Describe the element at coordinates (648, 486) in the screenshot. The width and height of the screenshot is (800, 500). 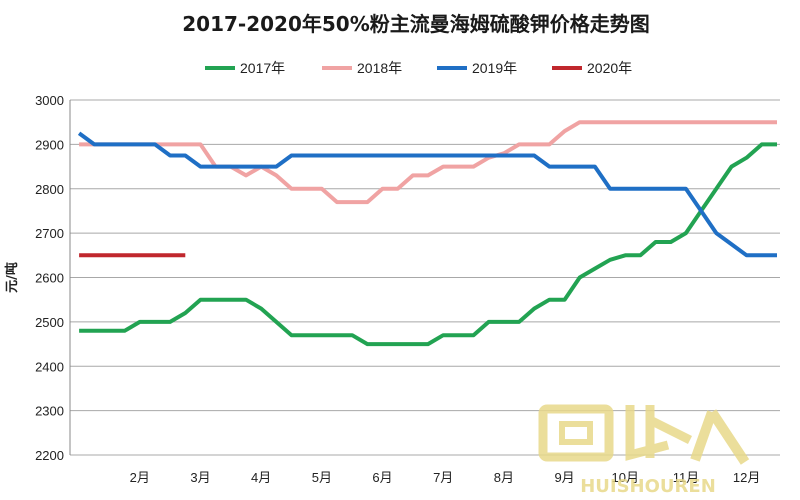
I see `watermark-subtext: HUISHOUREN` at that location.